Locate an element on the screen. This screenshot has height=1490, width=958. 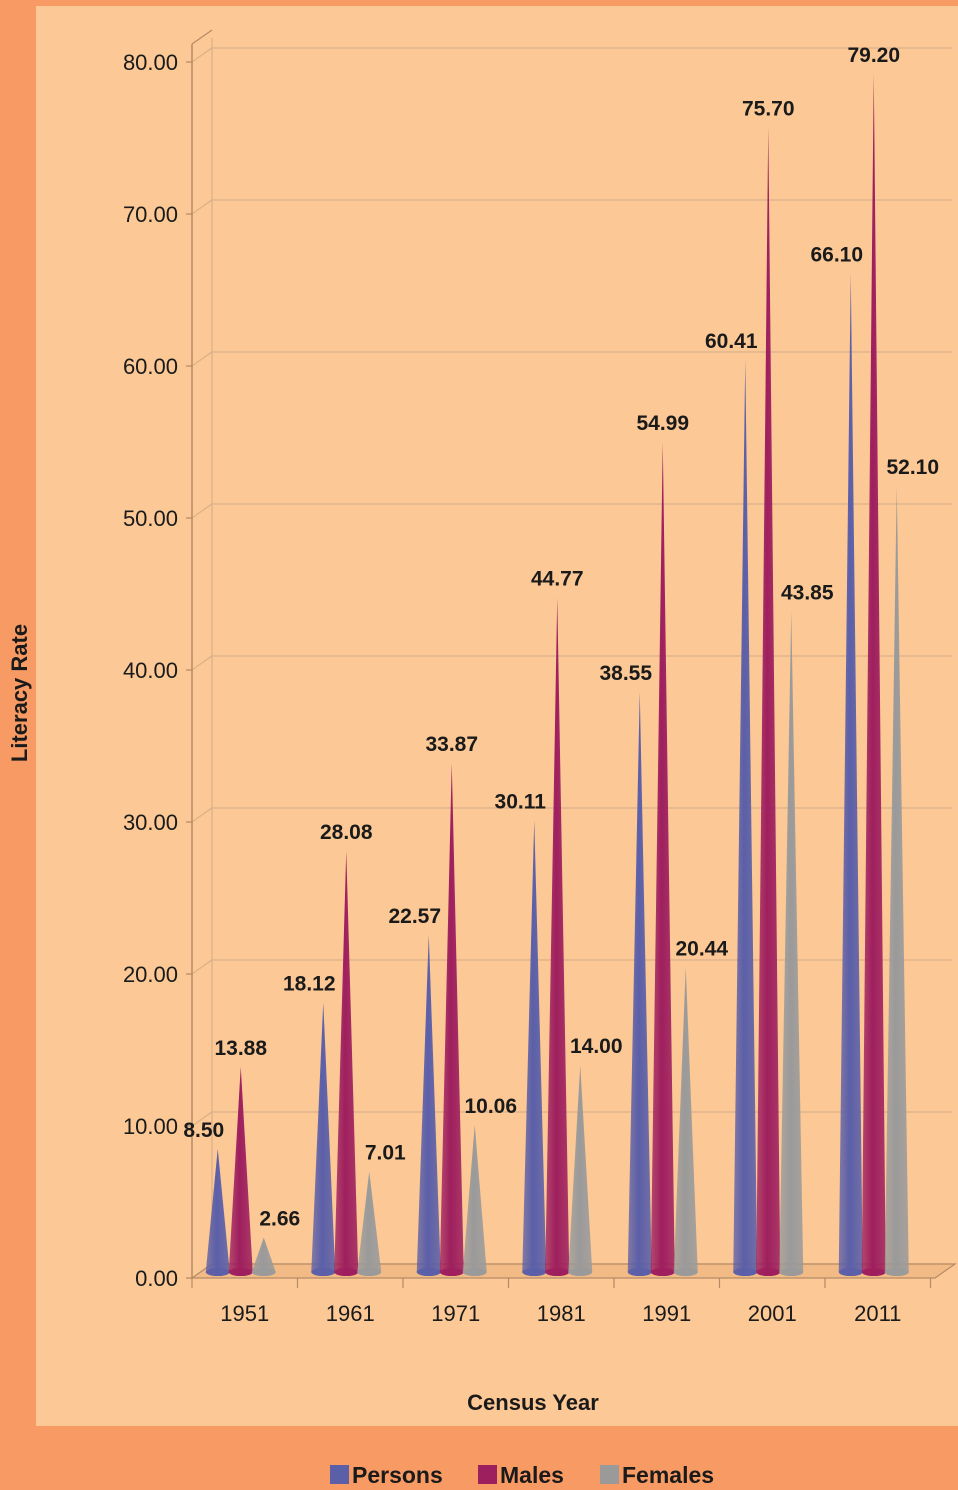
cone-males-2001 is located at coordinates (768, 702).